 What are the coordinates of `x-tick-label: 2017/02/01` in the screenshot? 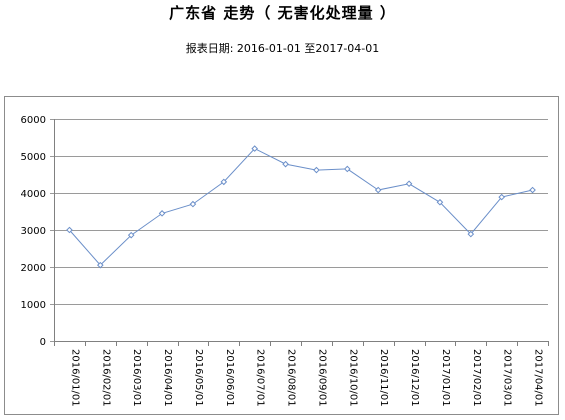 It's located at (476, 378).